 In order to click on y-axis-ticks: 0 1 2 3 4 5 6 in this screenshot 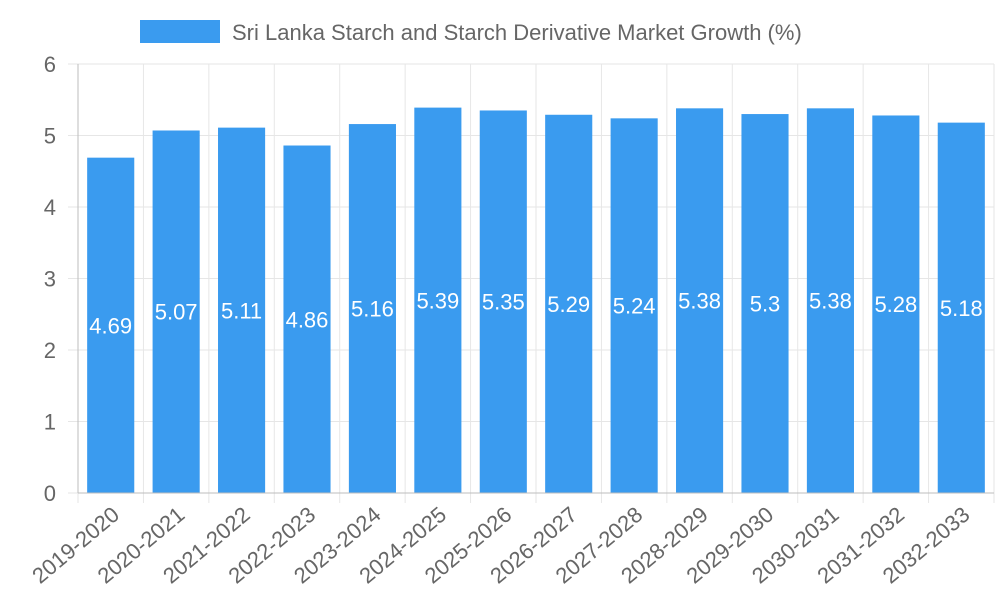, I will do `click(50, 279)`.